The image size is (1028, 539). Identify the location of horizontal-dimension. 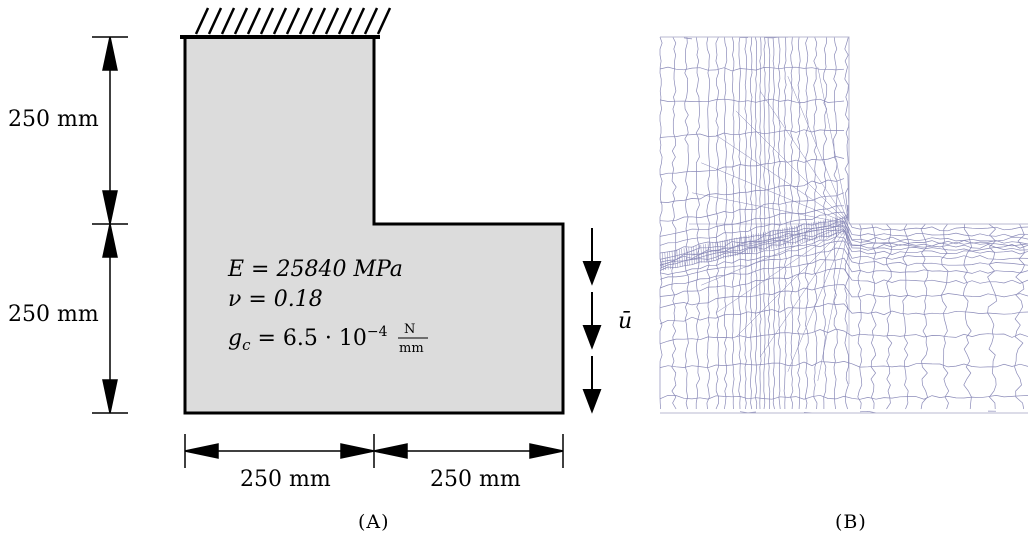
(374, 451).